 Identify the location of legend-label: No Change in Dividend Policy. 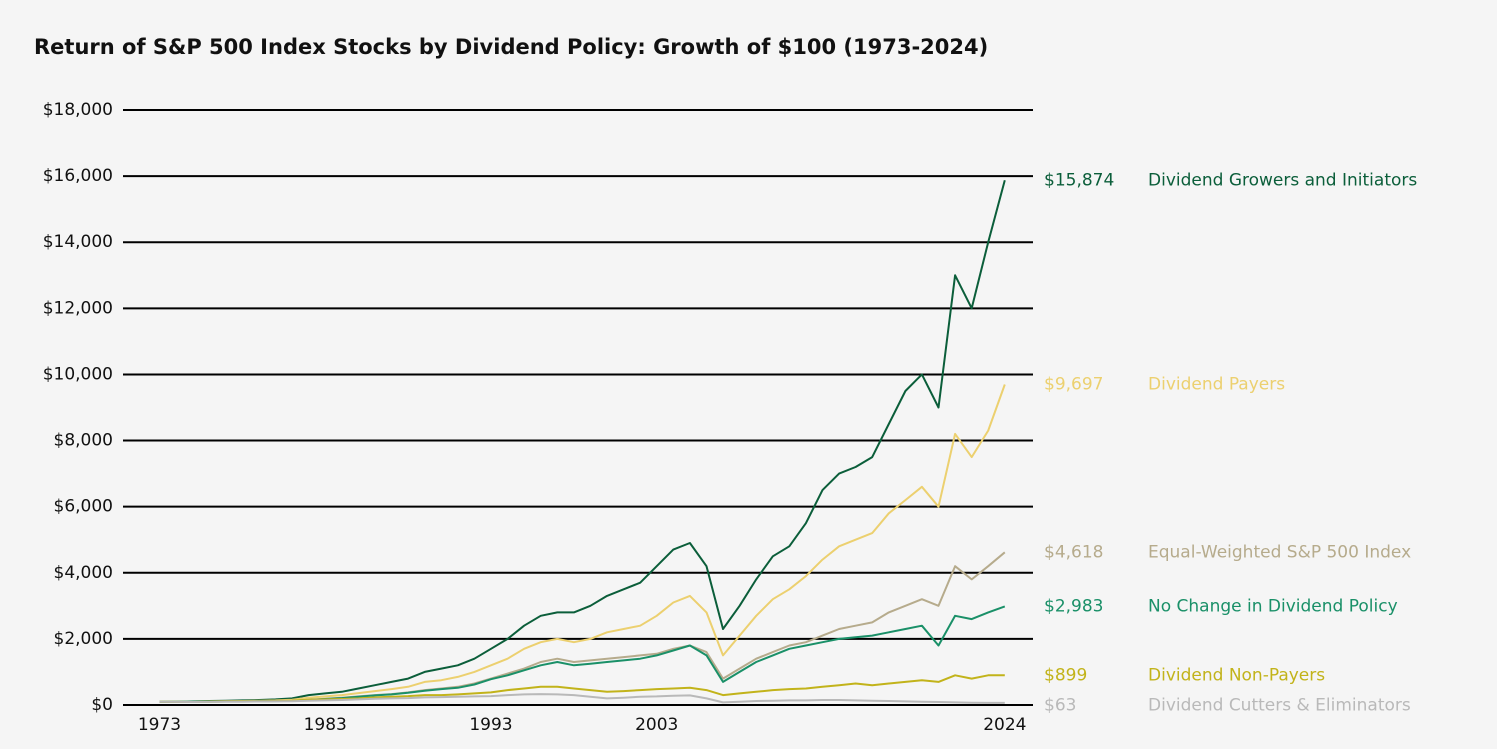
(1273, 606).